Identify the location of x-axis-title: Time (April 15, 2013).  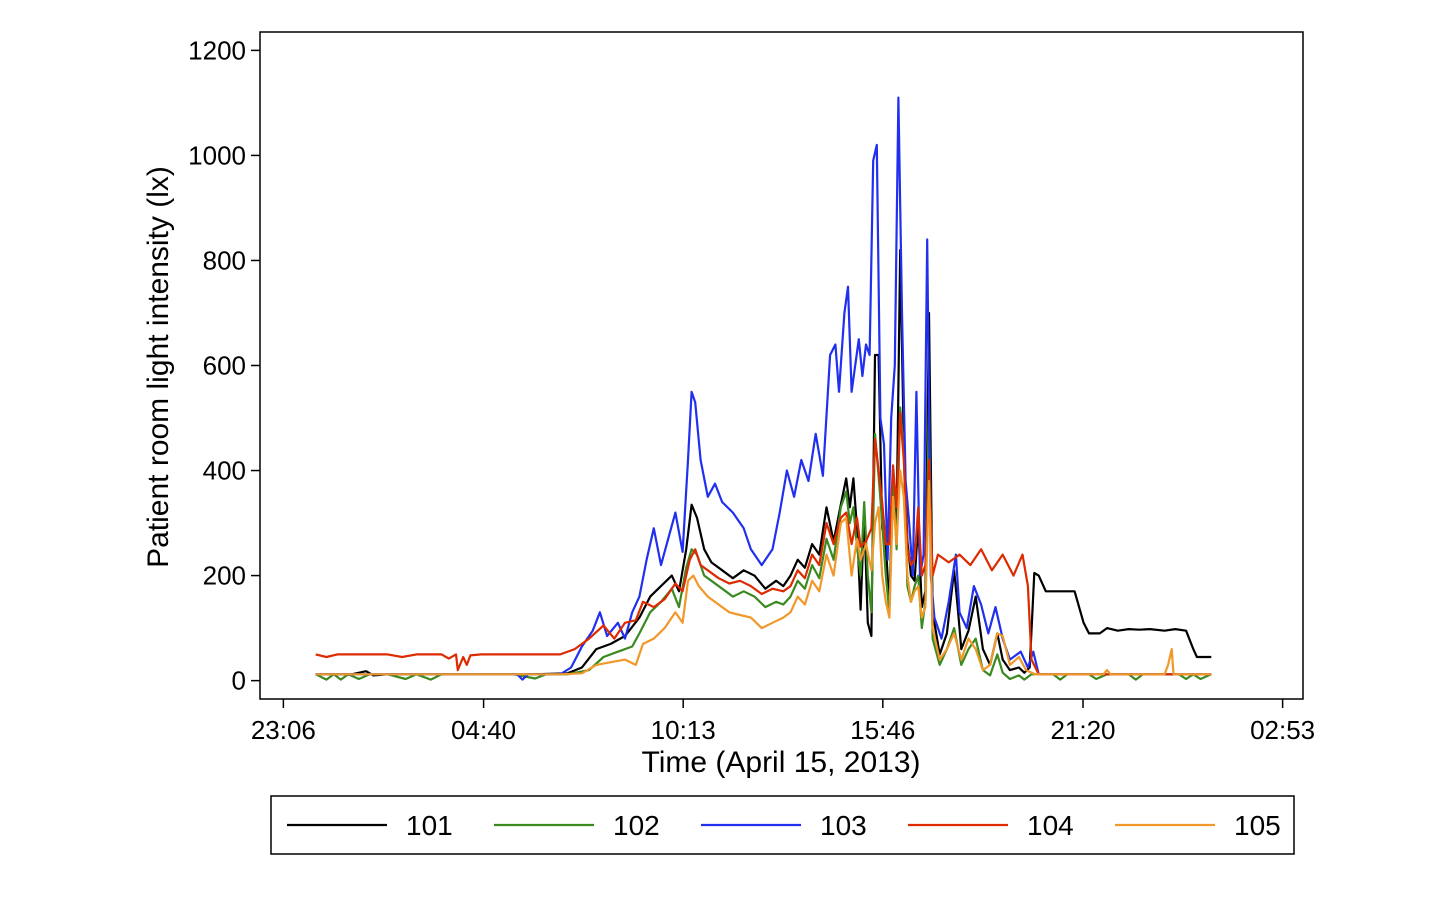
(781, 762).